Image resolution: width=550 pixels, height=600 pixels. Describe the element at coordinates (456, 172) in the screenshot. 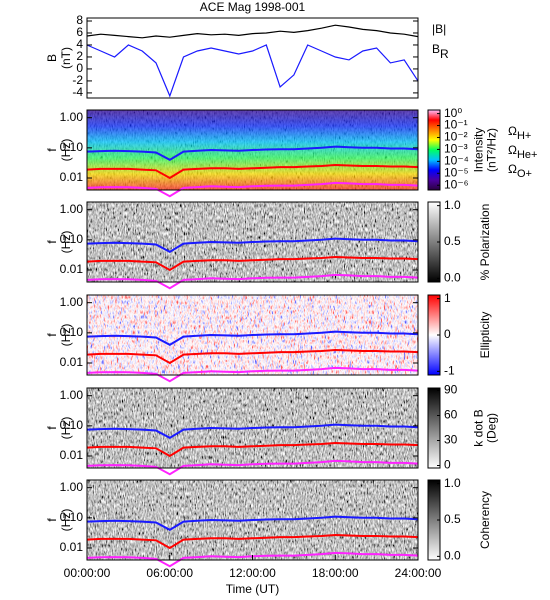

I see `colorbar-tick-label: 10⁻⁵` at that location.